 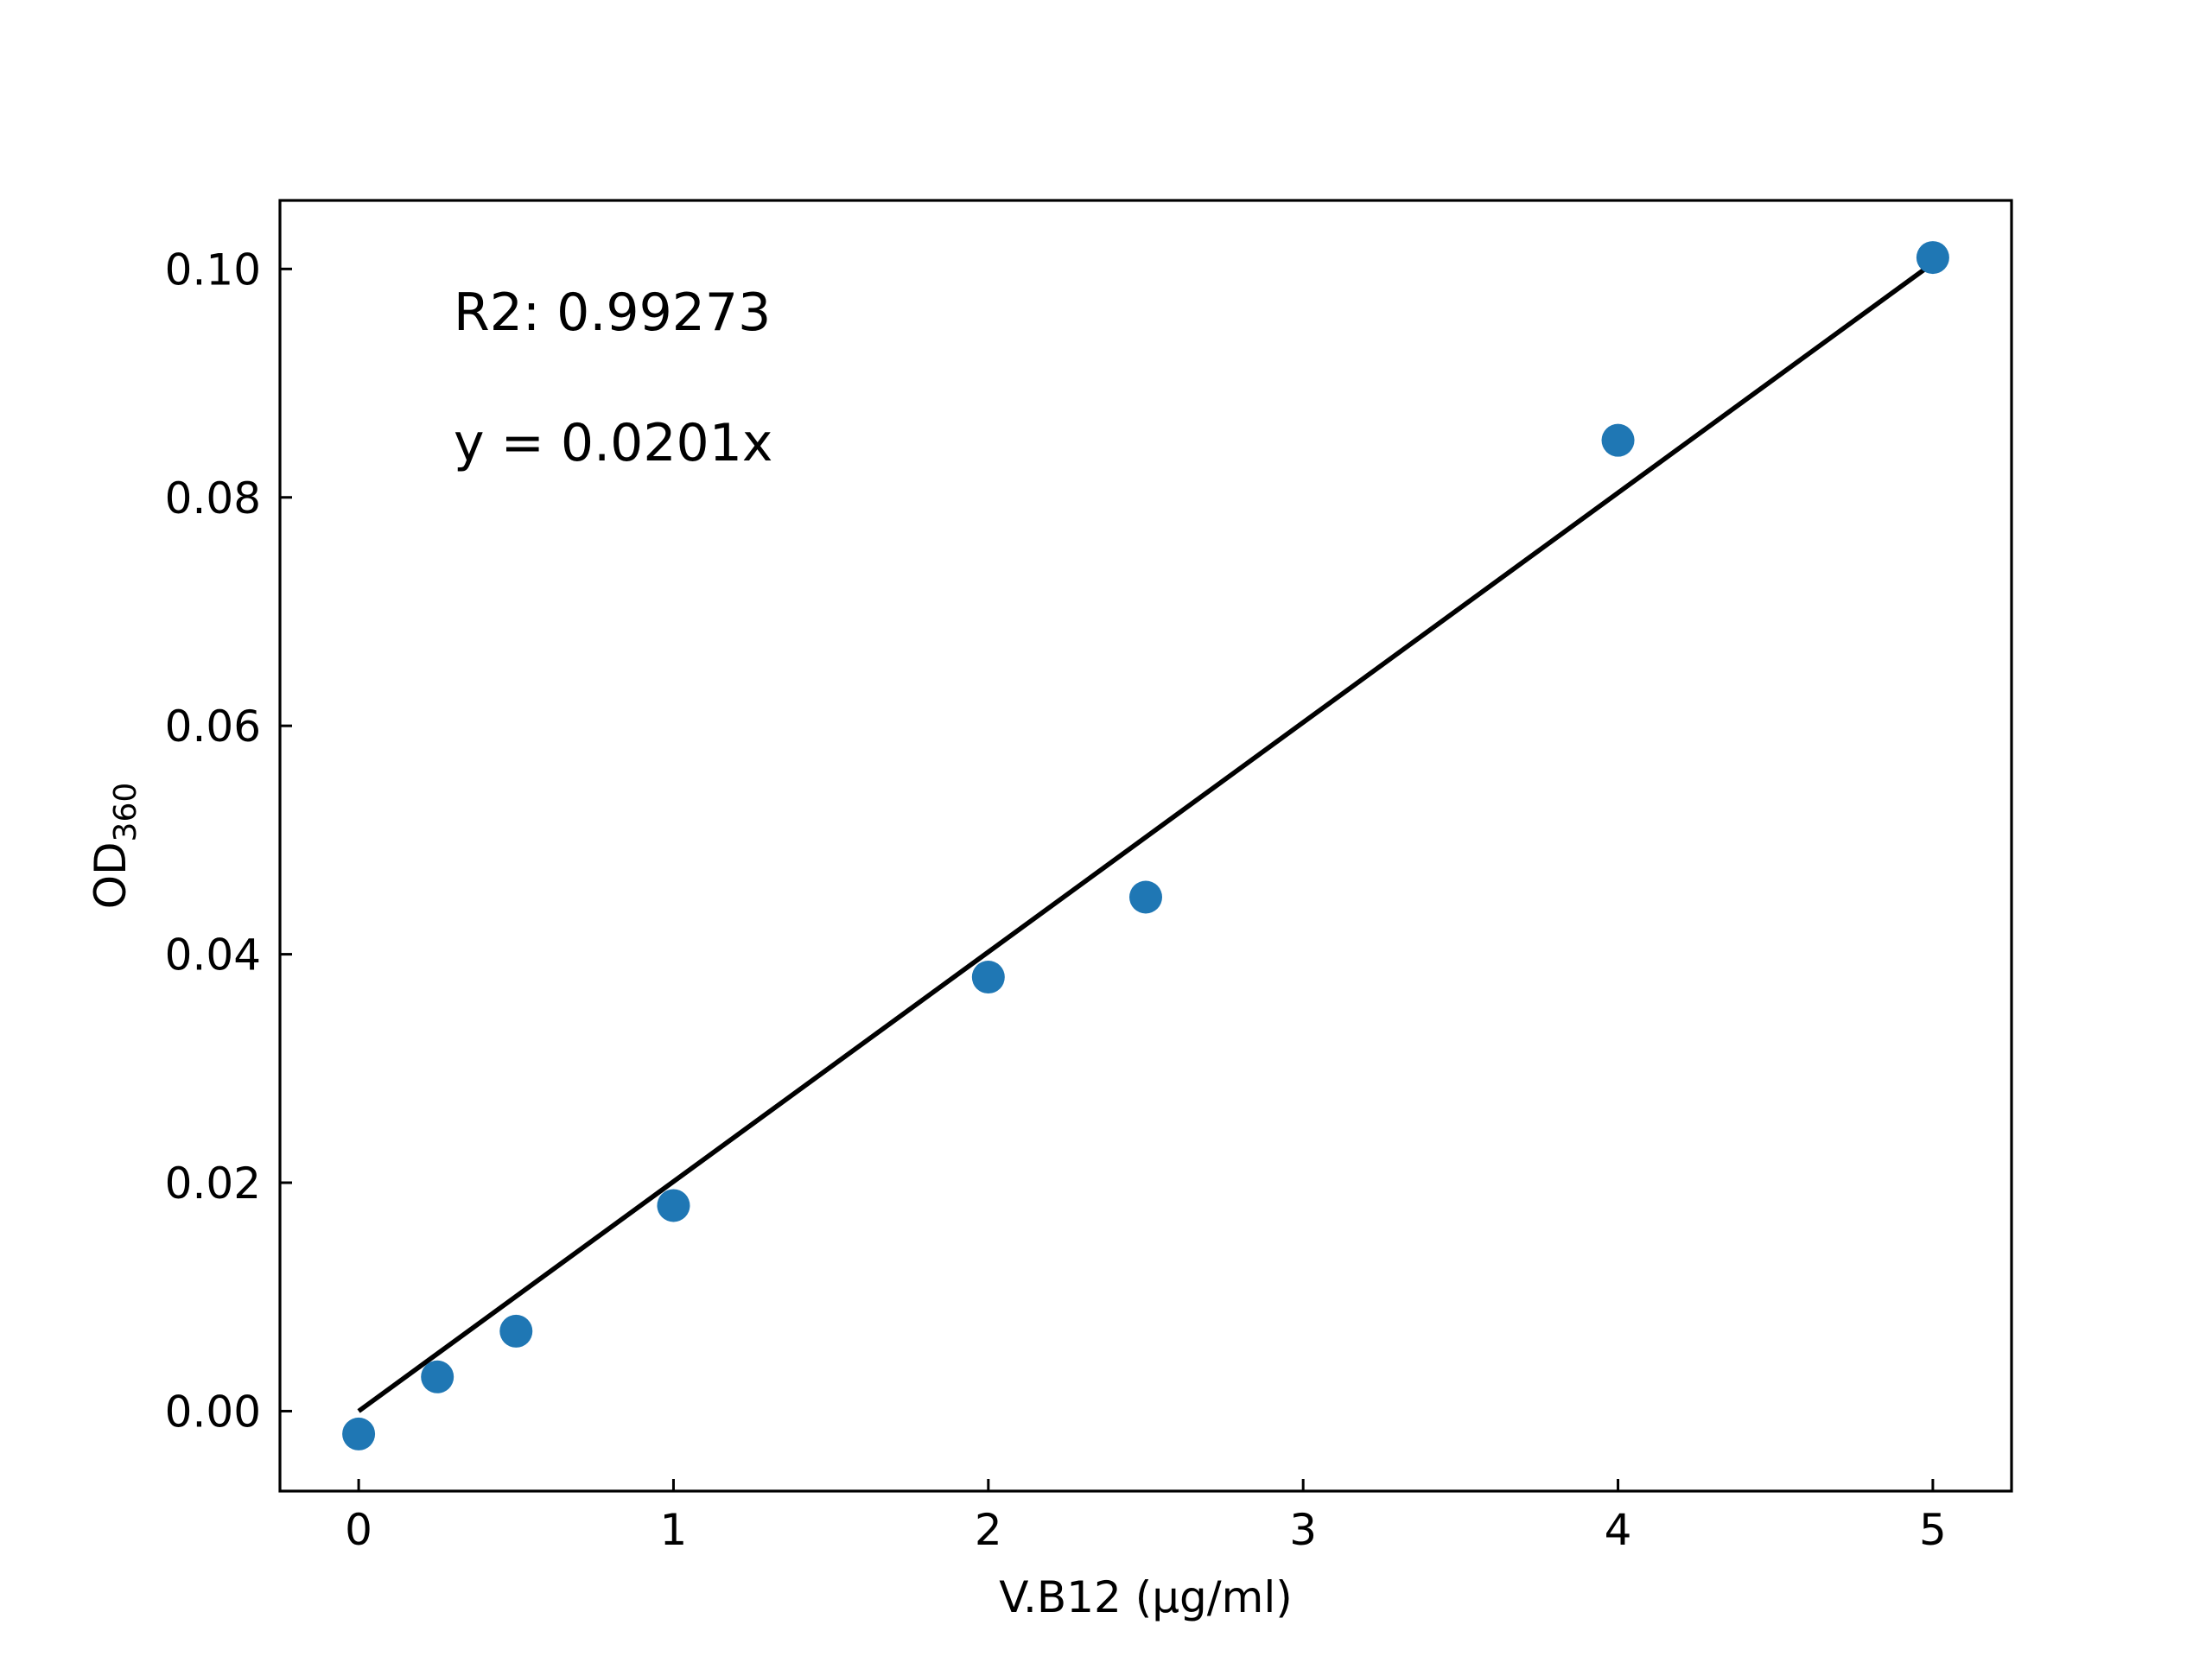 What do you see at coordinates (213, 270) in the screenshot?
I see `y-tick-label: 0.10` at bounding box center [213, 270].